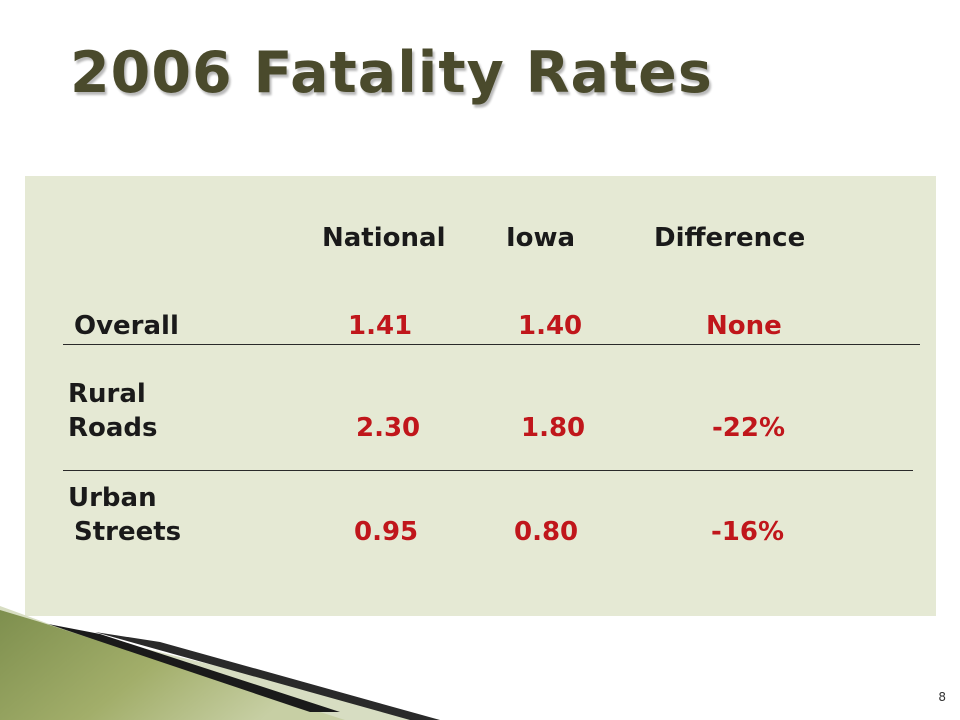 The height and width of the screenshot is (720, 960). What do you see at coordinates (391, 73) in the screenshot?
I see `slide-title: 2006 Fatality Rates` at bounding box center [391, 73].